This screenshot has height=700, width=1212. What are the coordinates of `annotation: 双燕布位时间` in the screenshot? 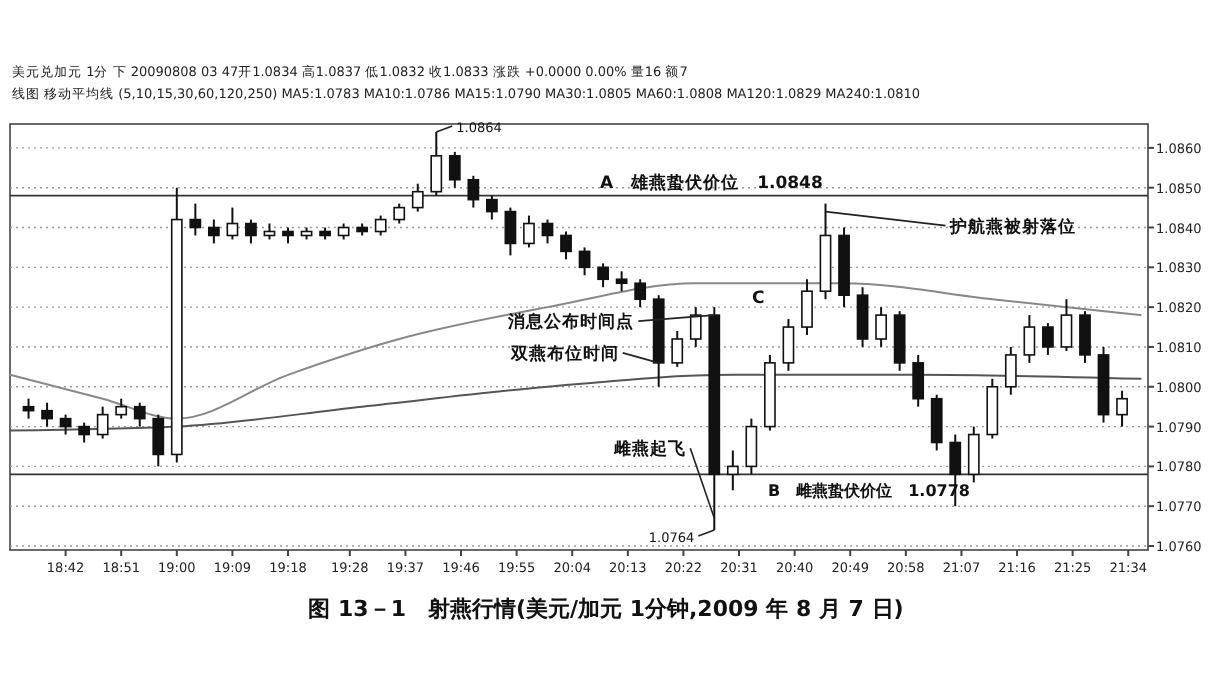 It's located at (563, 353).